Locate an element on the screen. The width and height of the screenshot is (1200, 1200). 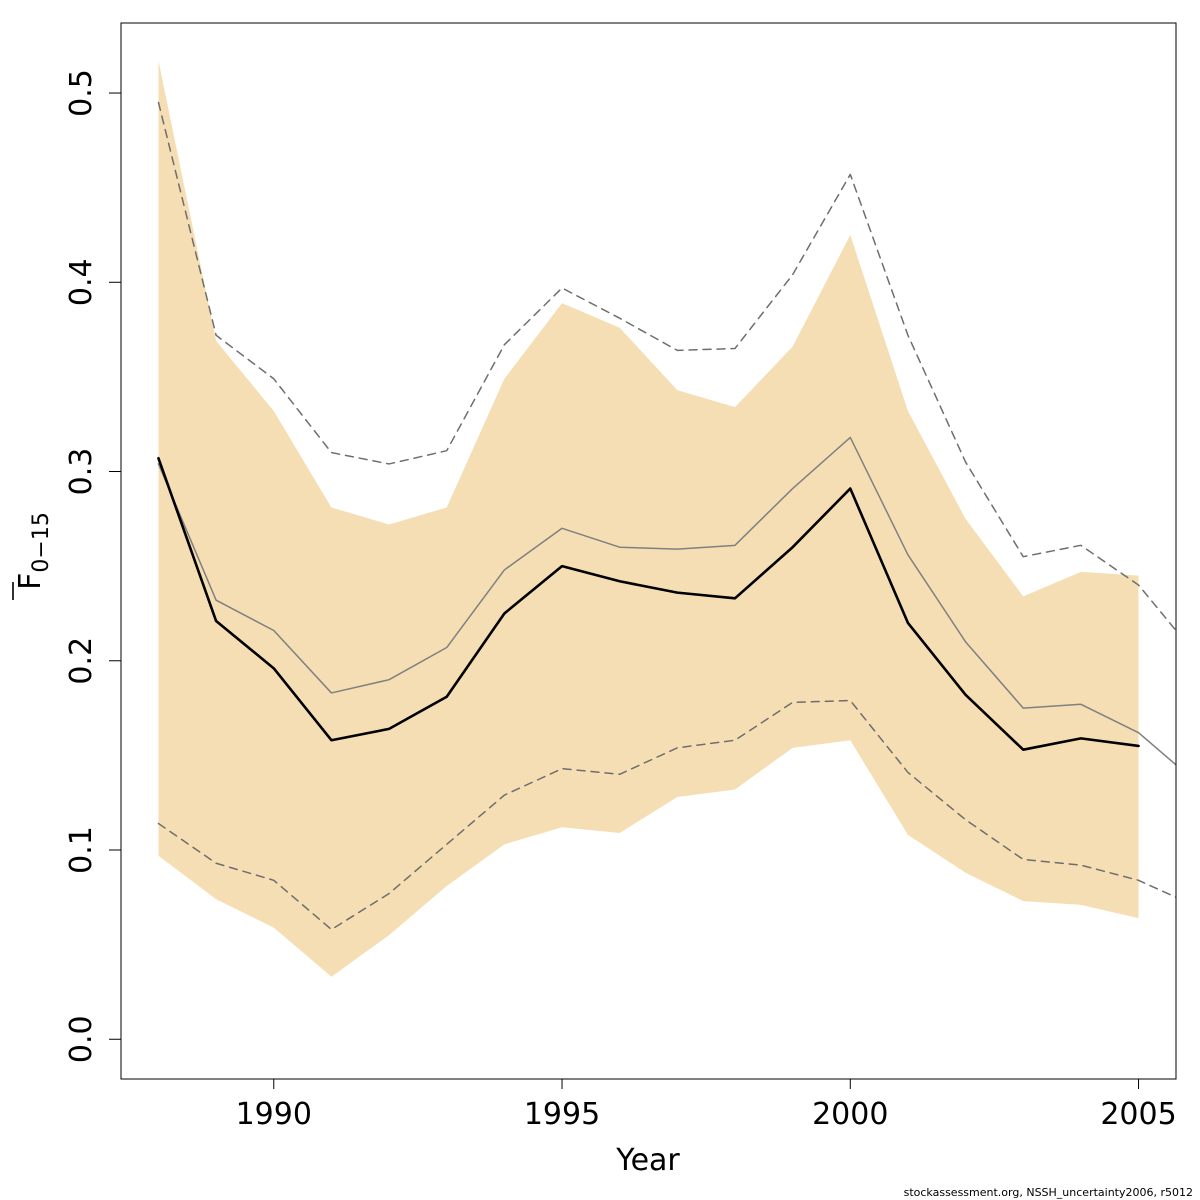
y-tick-label-group-4: 0.4 is located at coordinates (81, 282).